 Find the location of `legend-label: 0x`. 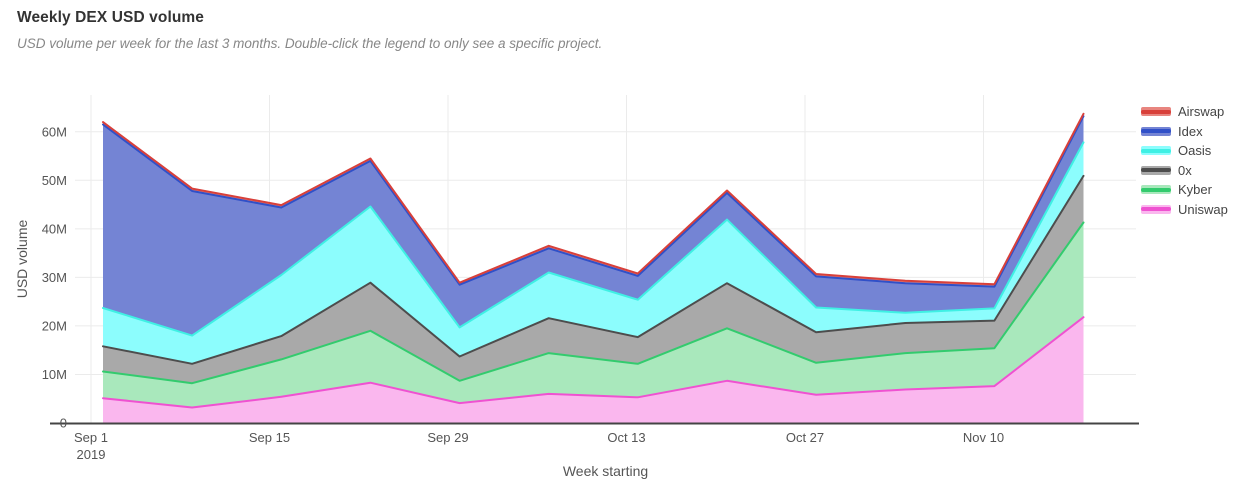

legend-label: 0x is located at coordinates (1185, 170).